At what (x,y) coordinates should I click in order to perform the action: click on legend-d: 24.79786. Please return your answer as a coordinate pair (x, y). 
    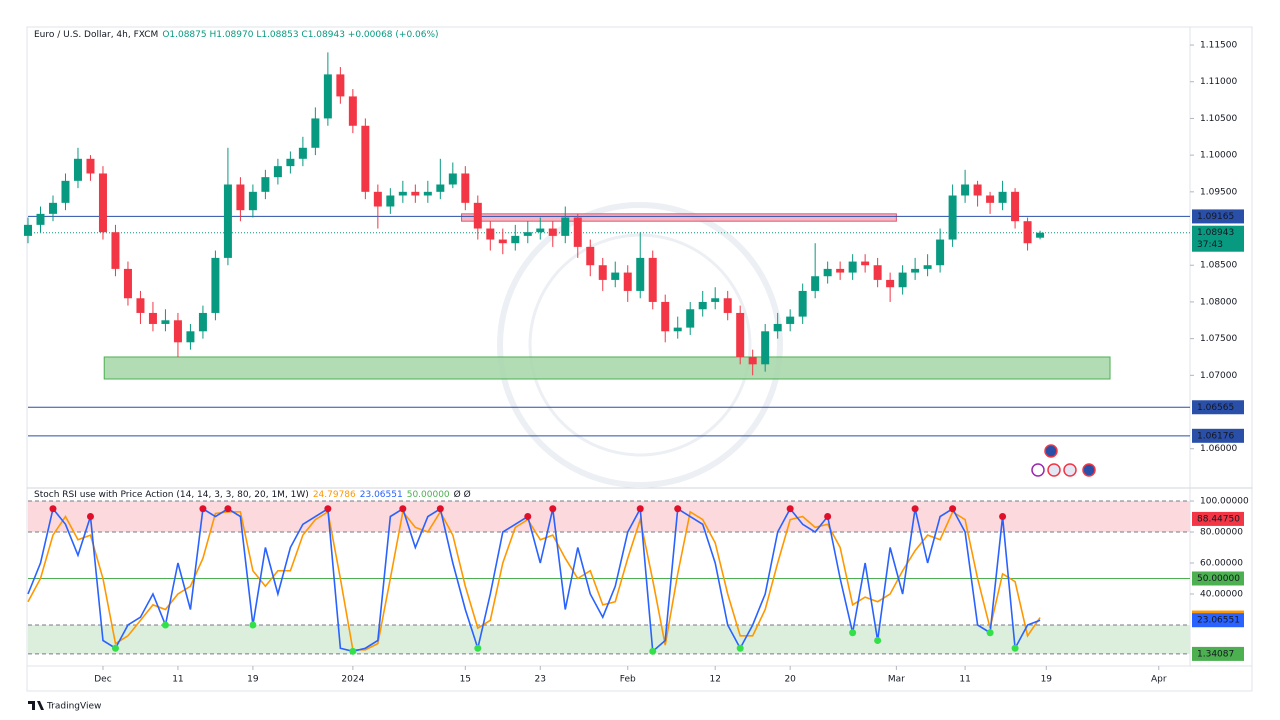
    Looking at the image, I should click on (334, 495).